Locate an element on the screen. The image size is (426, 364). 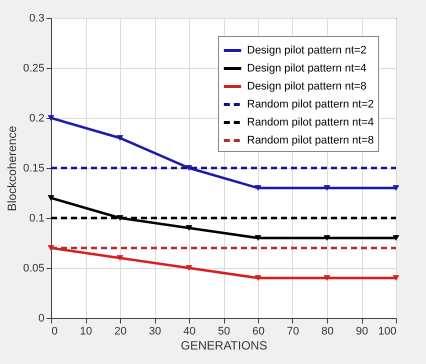
x-tick-label: 30 is located at coordinates (155, 332).